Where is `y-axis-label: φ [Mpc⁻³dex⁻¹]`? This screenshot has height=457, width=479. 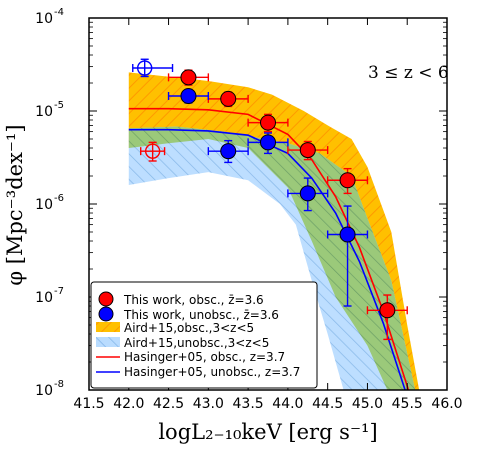 y-axis-label: φ [Mpc⁻³dex⁻¹] is located at coordinates (15, 204).